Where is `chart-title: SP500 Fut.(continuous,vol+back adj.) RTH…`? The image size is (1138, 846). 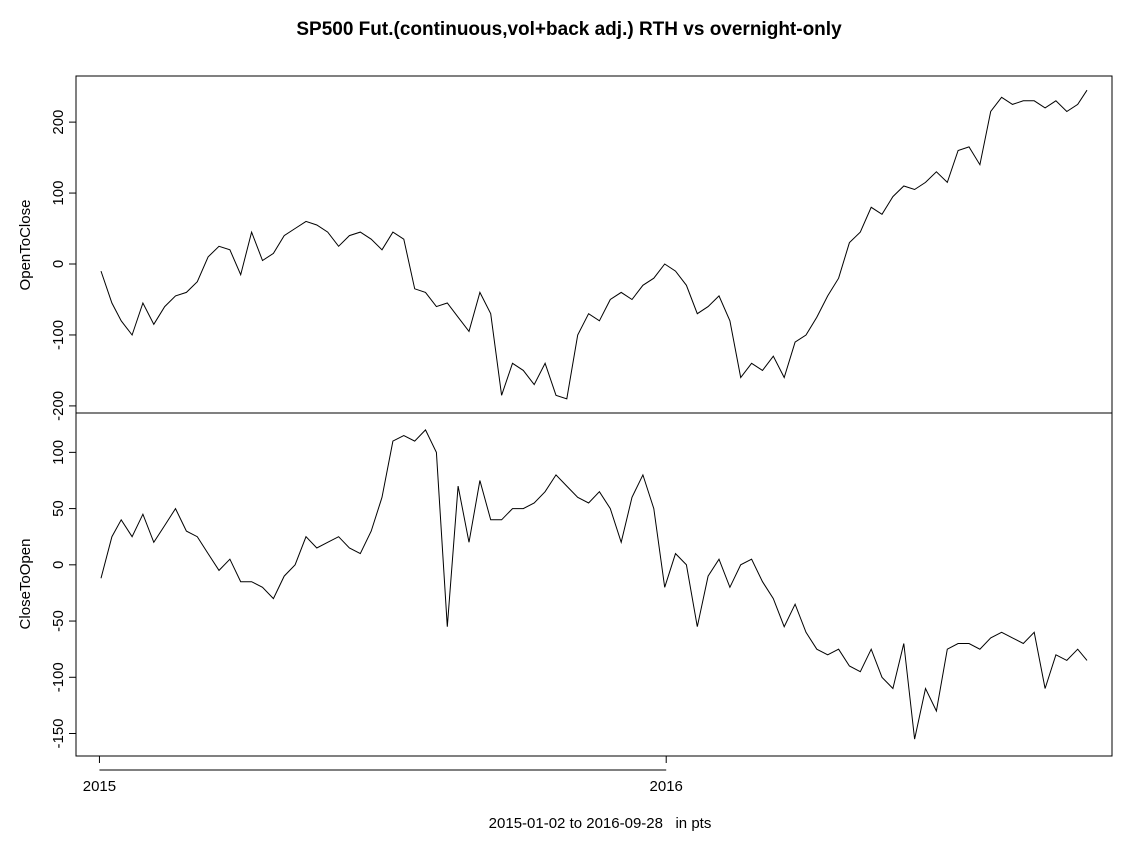 chart-title: SP500 Fut.(continuous,vol+back adj.) RTH… is located at coordinates (569, 29).